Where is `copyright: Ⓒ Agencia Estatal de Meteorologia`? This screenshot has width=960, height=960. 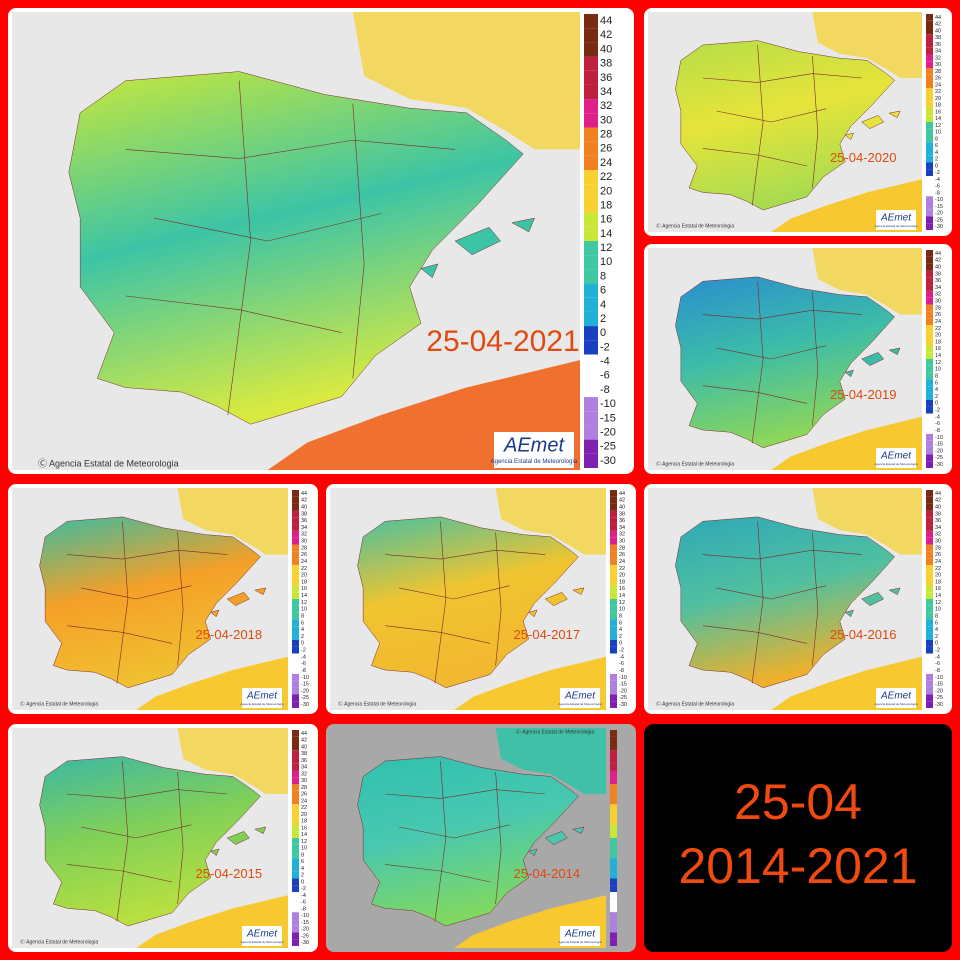
copyright: Ⓒ Agencia Estatal de Meteorologia is located at coordinates (555, 731).